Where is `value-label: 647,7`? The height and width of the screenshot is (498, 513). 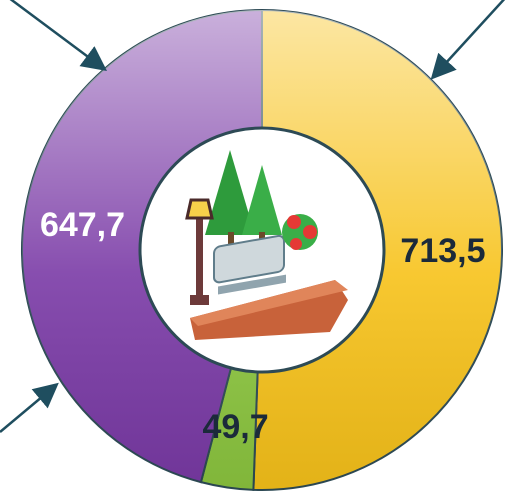
value-label: 647,7 is located at coordinates (82, 225).